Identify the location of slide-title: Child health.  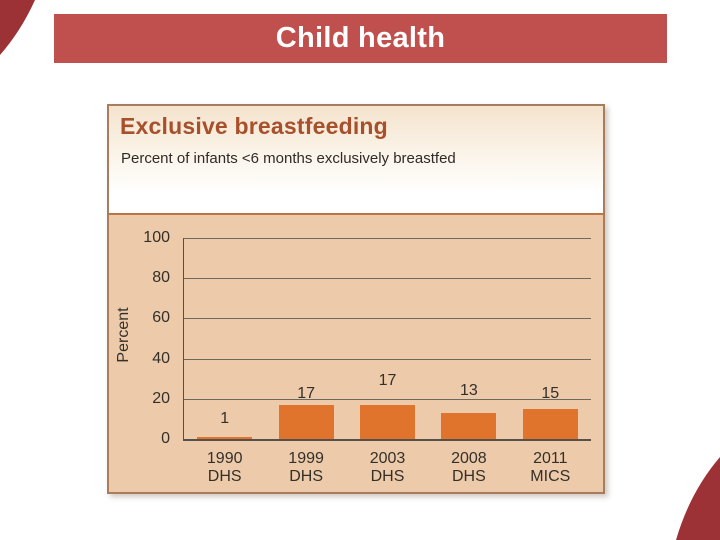
(360, 38).